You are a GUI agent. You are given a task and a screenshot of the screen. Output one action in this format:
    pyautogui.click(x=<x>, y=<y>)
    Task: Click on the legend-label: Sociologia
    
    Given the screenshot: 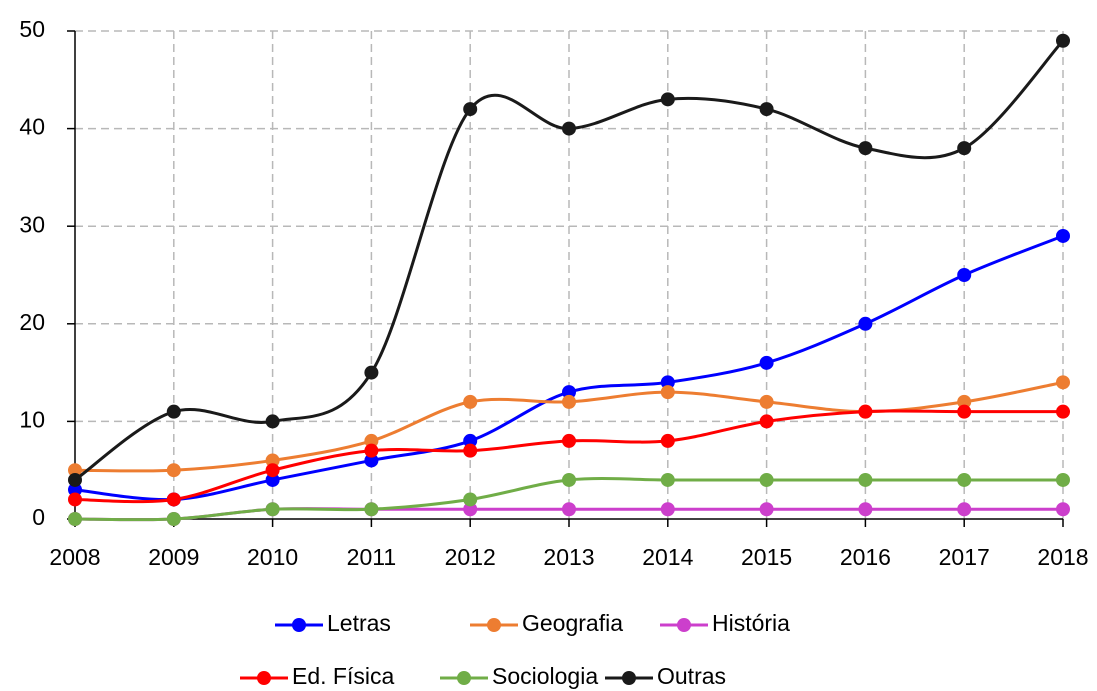 What is the action you would take?
    pyautogui.click(x=545, y=676)
    